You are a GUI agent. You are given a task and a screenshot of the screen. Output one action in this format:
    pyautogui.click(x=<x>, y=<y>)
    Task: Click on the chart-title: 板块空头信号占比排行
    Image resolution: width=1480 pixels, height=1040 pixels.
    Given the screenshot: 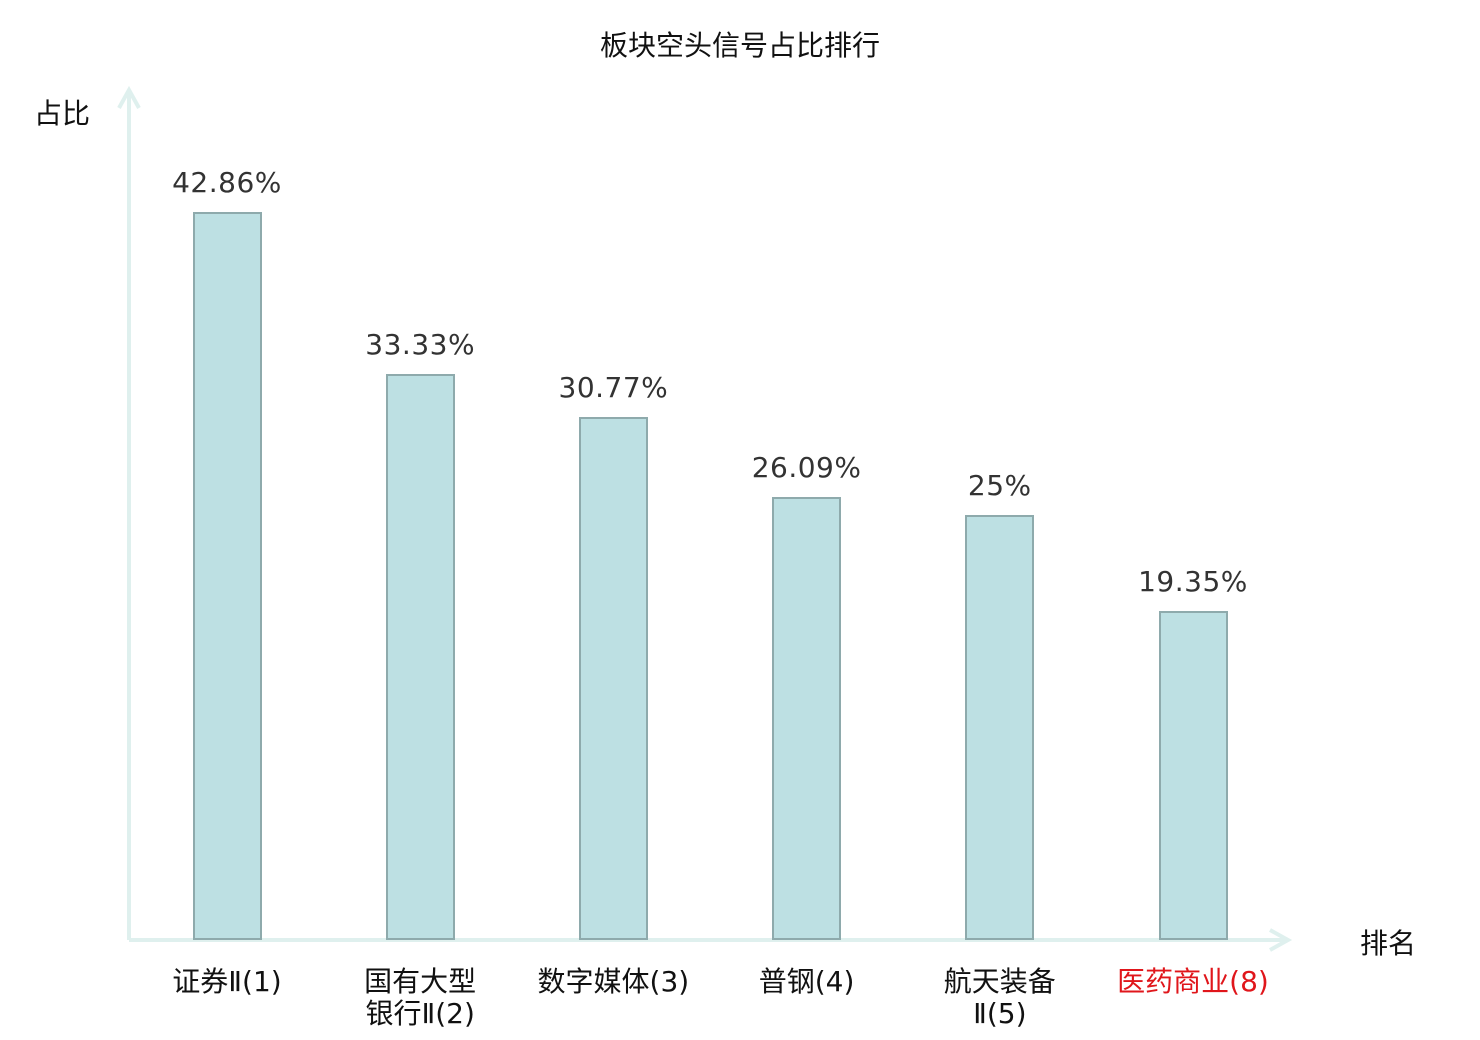 What is the action you would take?
    pyautogui.click(x=739, y=45)
    